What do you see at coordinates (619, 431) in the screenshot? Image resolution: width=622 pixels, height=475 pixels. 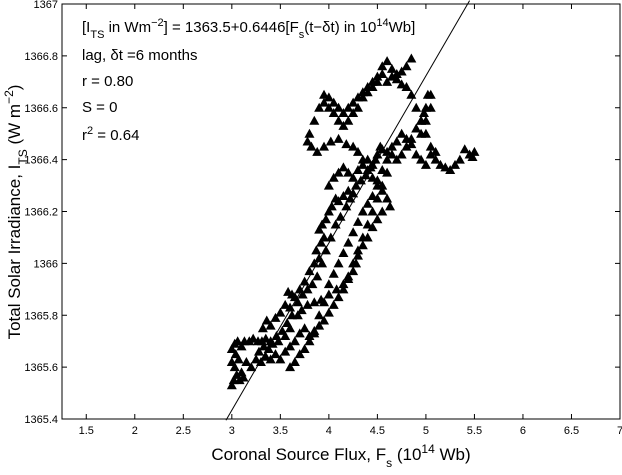 I see `x-tick-label: 7` at bounding box center [619, 431].